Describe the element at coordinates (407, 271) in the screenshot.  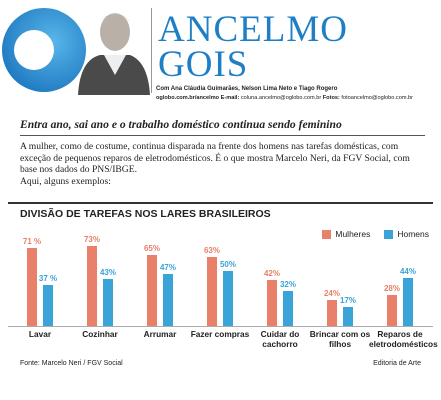
I see `value-label: 44%` at that location.